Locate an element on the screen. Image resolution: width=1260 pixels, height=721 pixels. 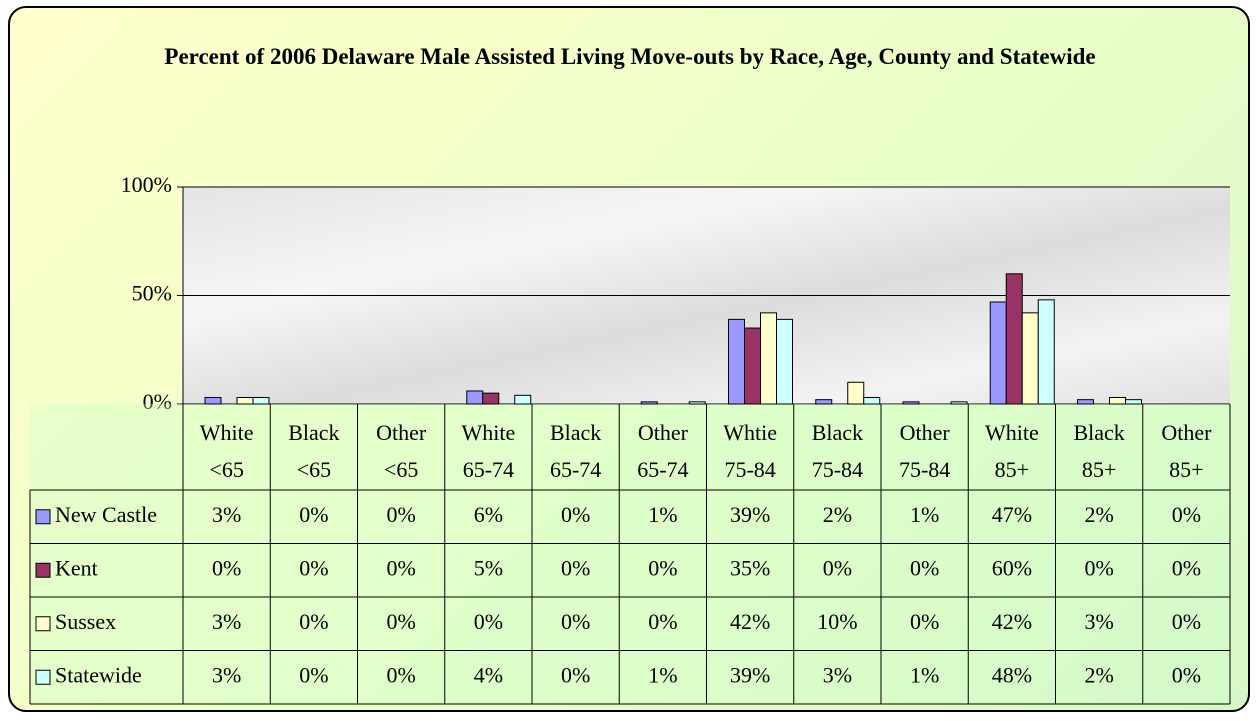
data-label: 47% is located at coordinates (1012, 514).